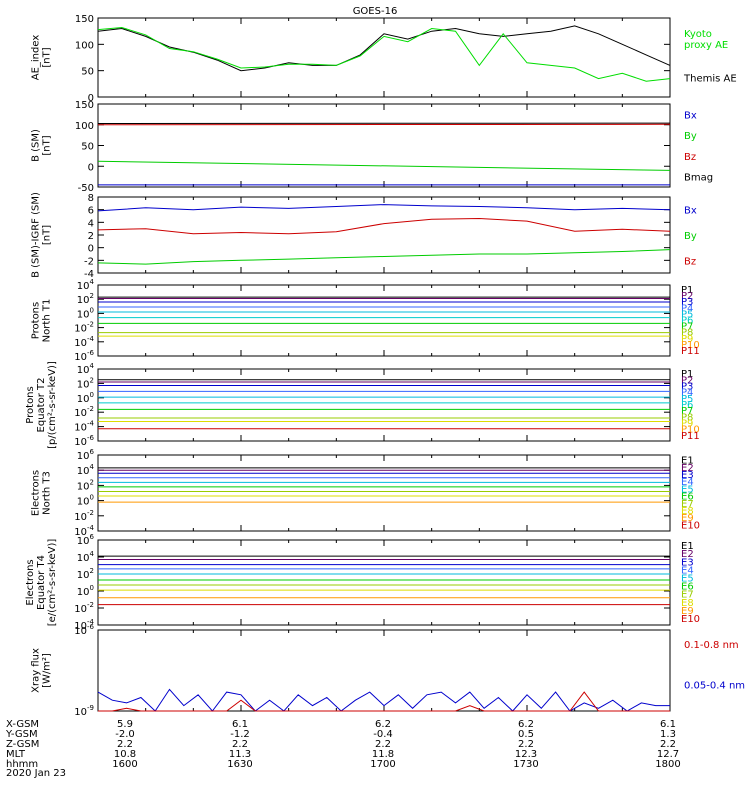  Describe the element at coordinates (52, 583) in the screenshot. I see `y-axis-label-line: [e/(cm²-s-sr-keV)]` at that location.